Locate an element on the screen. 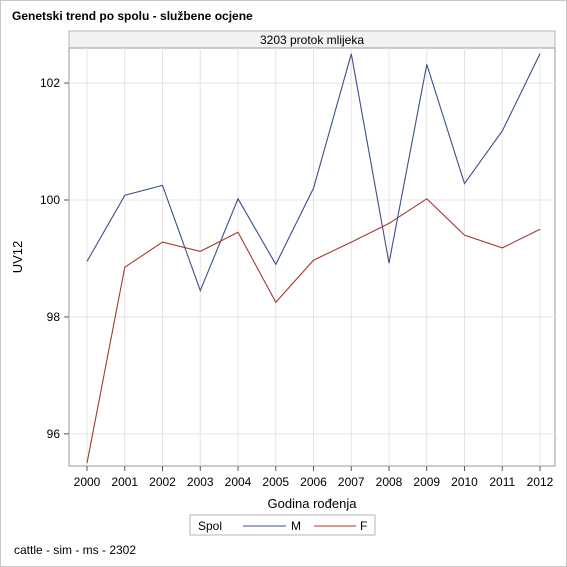 The image size is (567, 567). x-tick-label: 2004 is located at coordinates (238, 482).